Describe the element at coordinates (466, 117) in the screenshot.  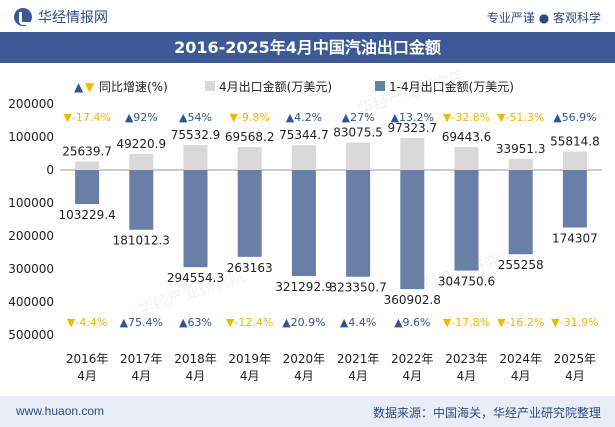
I see `april-growth-label: ▼-32.8%` at that location.